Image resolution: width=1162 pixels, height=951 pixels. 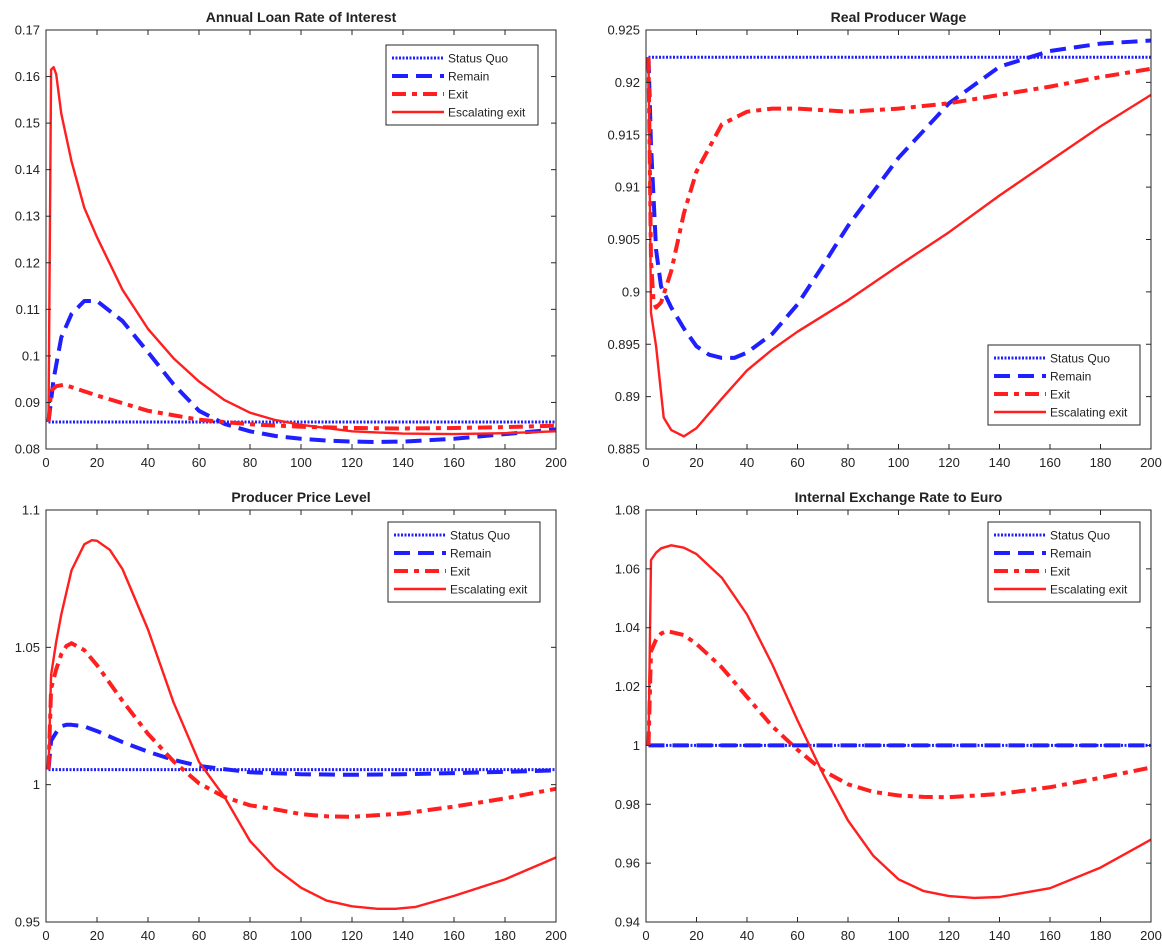 What do you see at coordinates (627, 396) in the screenshot?
I see `y-tick-label: 0.89` at bounding box center [627, 396].